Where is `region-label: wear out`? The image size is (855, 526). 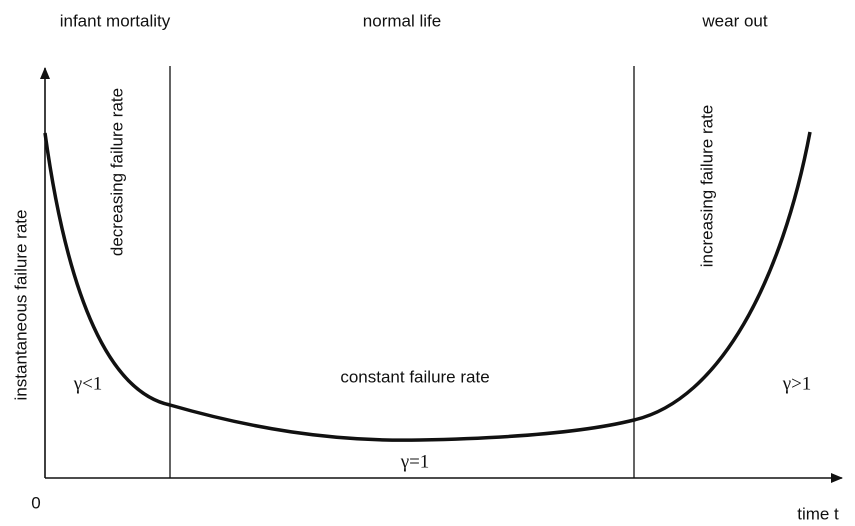 region-label: wear out is located at coordinates (734, 20).